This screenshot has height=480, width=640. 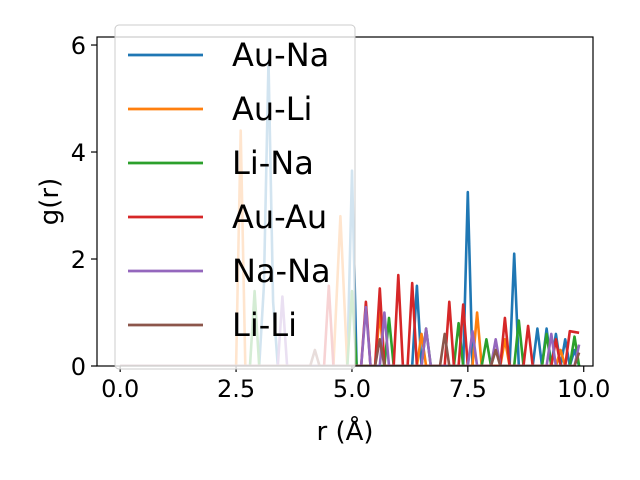 I want to click on legend-label: Na-Na, so click(x=281, y=271).